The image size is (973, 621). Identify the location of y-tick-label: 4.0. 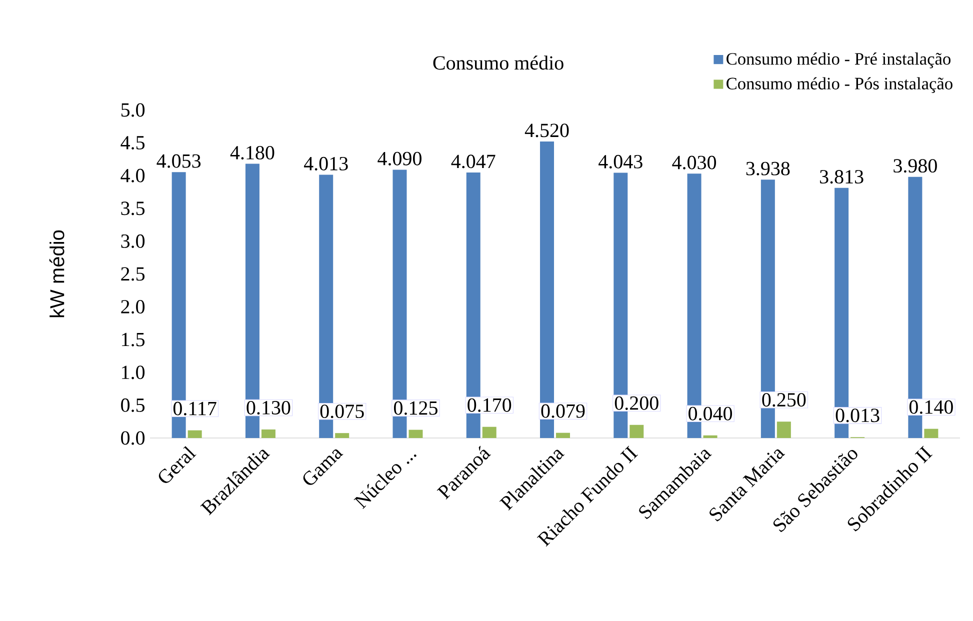
(132, 175).